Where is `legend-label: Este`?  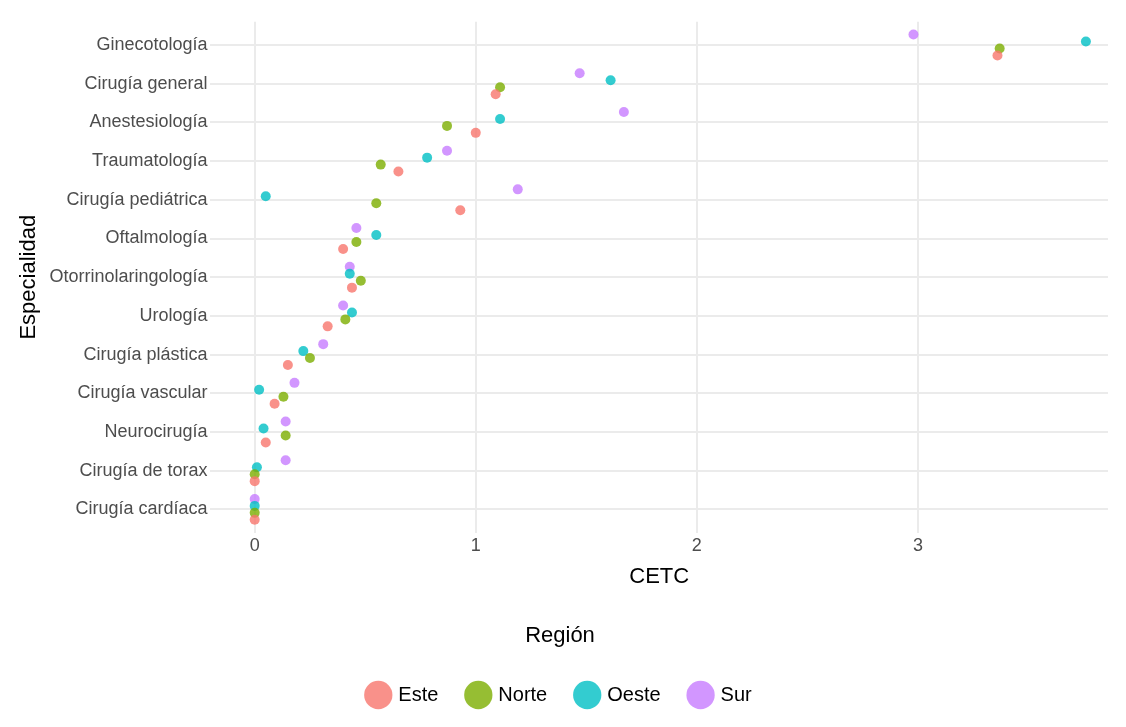 legend-label: Este is located at coordinates (418, 693).